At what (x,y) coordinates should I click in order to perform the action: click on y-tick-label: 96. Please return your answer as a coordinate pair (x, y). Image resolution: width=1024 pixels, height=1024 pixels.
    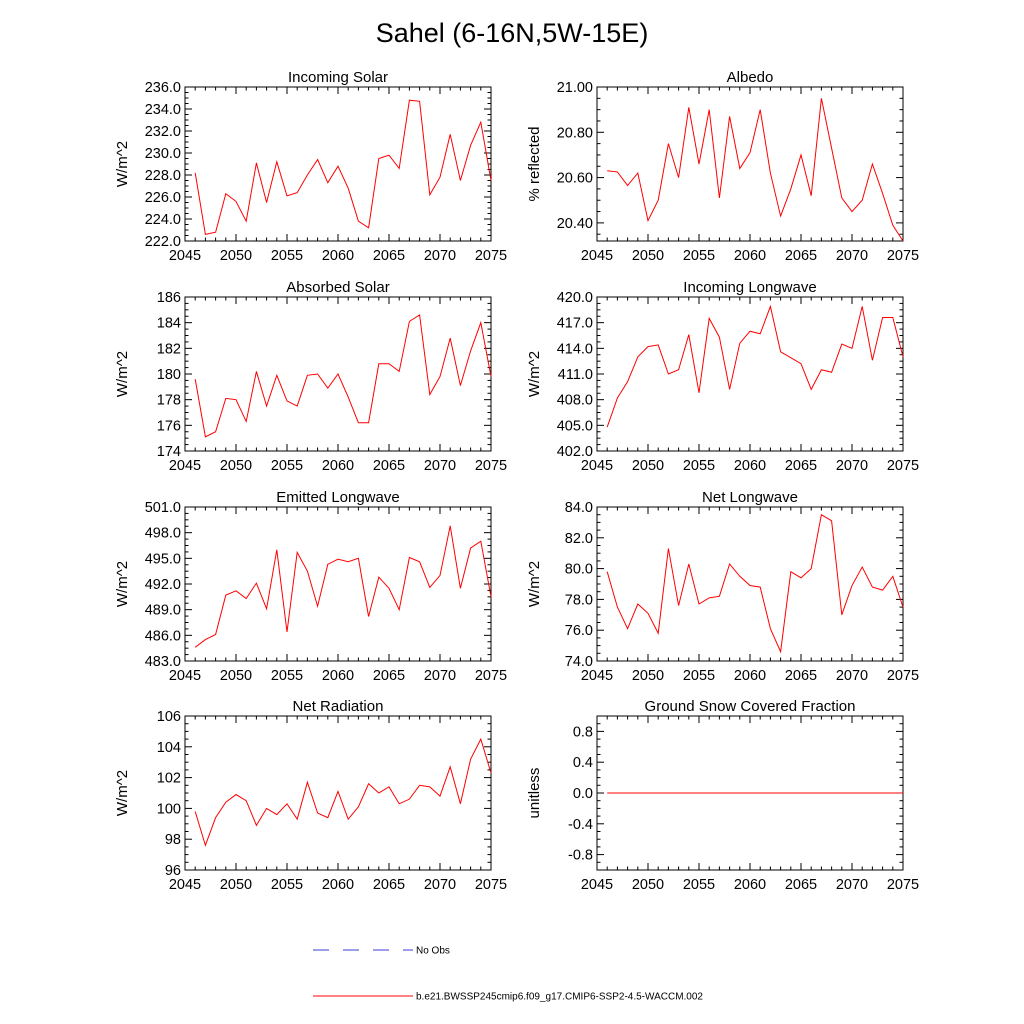
    Looking at the image, I should click on (173, 871).